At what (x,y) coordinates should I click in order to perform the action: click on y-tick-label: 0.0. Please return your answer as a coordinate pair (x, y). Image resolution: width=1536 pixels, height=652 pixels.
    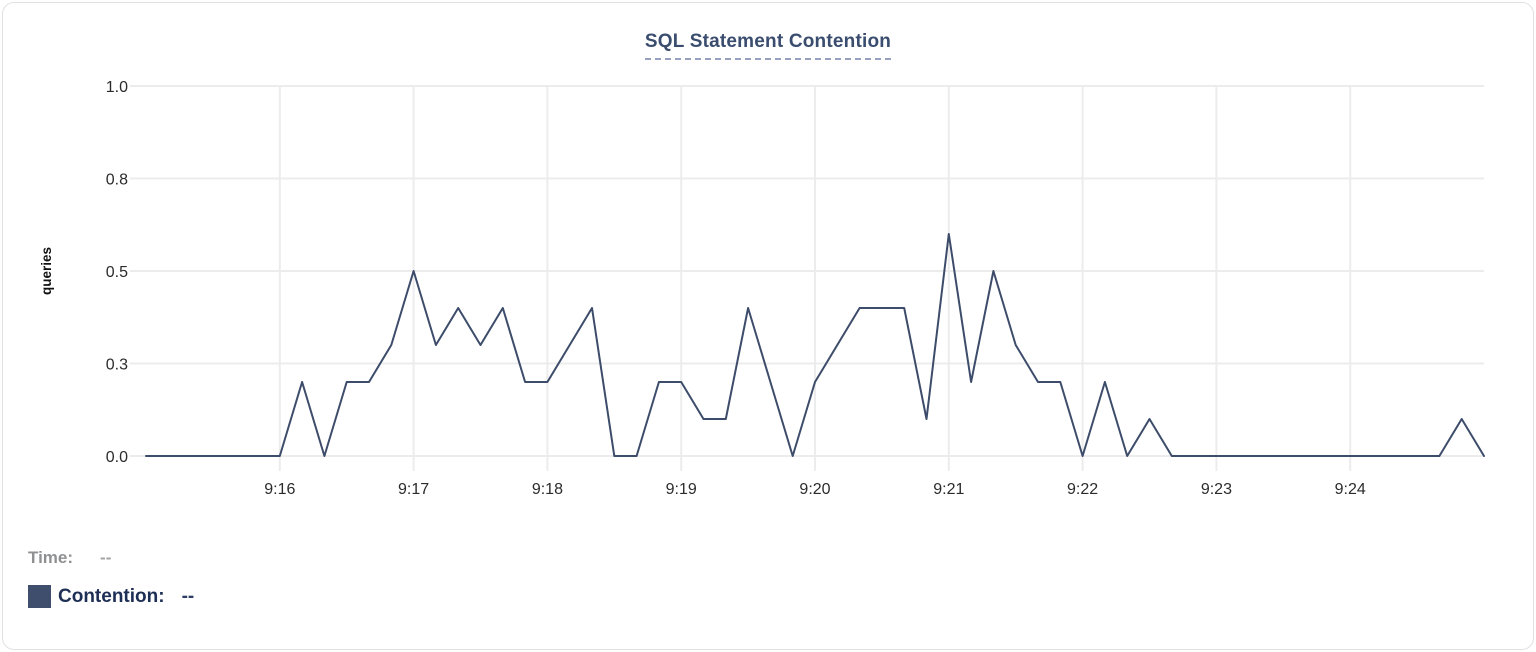
    Looking at the image, I should click on (117, 457).